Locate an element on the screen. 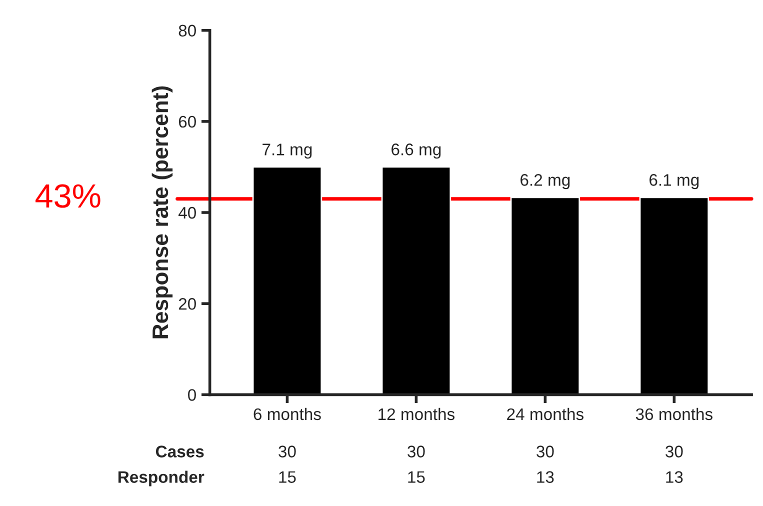 This screenshot has height=506, width=763. y-tick-label: 80 is located at coordinates (187, 30).